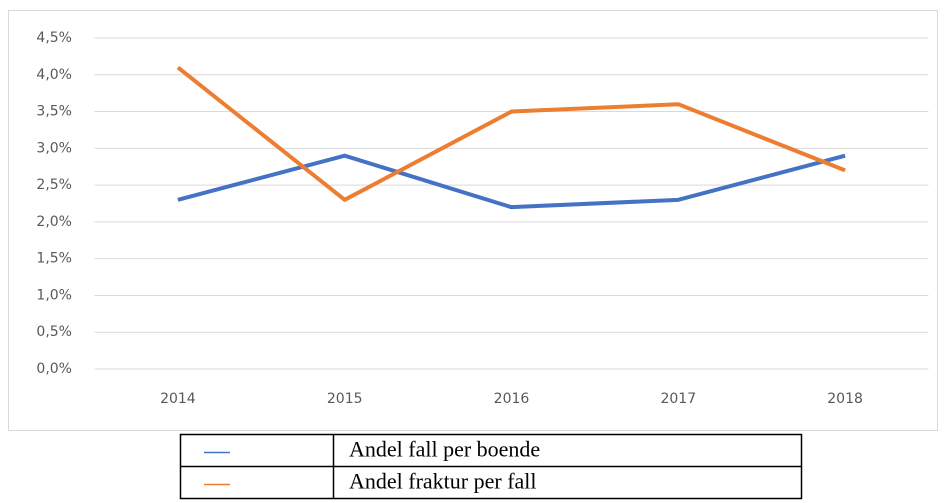  Describe the element at coordinates (54, 112) in the screenshot. I see `y-tick-label: 3,5%` at that location.